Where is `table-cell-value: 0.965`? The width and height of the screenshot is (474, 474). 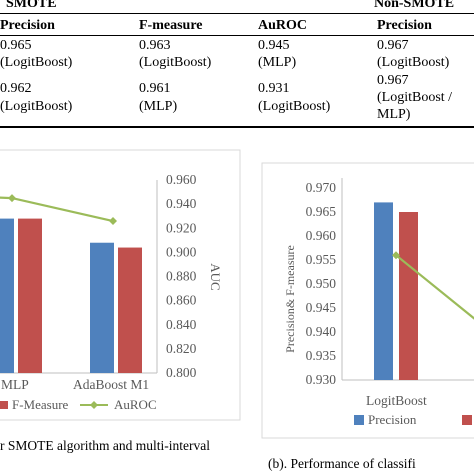
table-cell-value: 0.965 is located at coordinates (16, 45).